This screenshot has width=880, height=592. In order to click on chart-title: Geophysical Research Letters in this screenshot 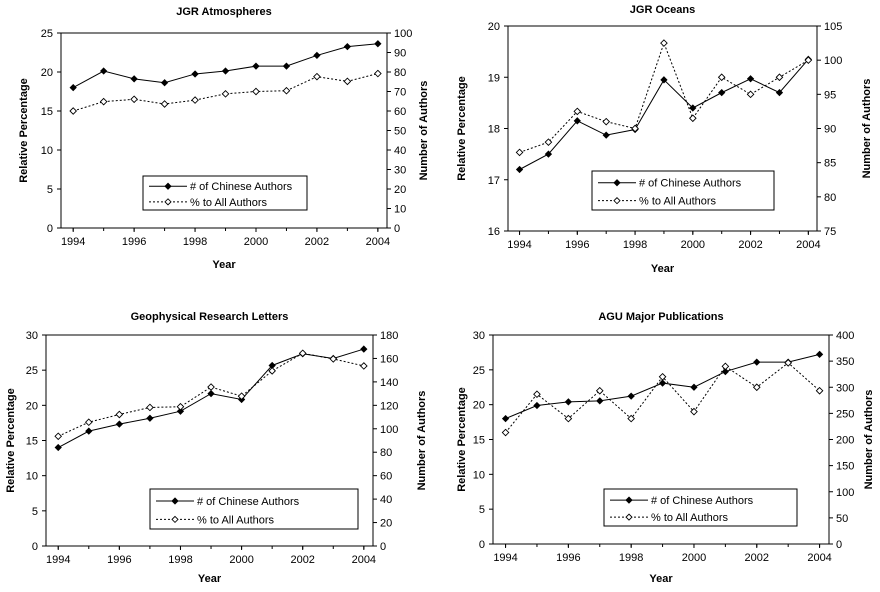, I will do `click(210, 317)`.